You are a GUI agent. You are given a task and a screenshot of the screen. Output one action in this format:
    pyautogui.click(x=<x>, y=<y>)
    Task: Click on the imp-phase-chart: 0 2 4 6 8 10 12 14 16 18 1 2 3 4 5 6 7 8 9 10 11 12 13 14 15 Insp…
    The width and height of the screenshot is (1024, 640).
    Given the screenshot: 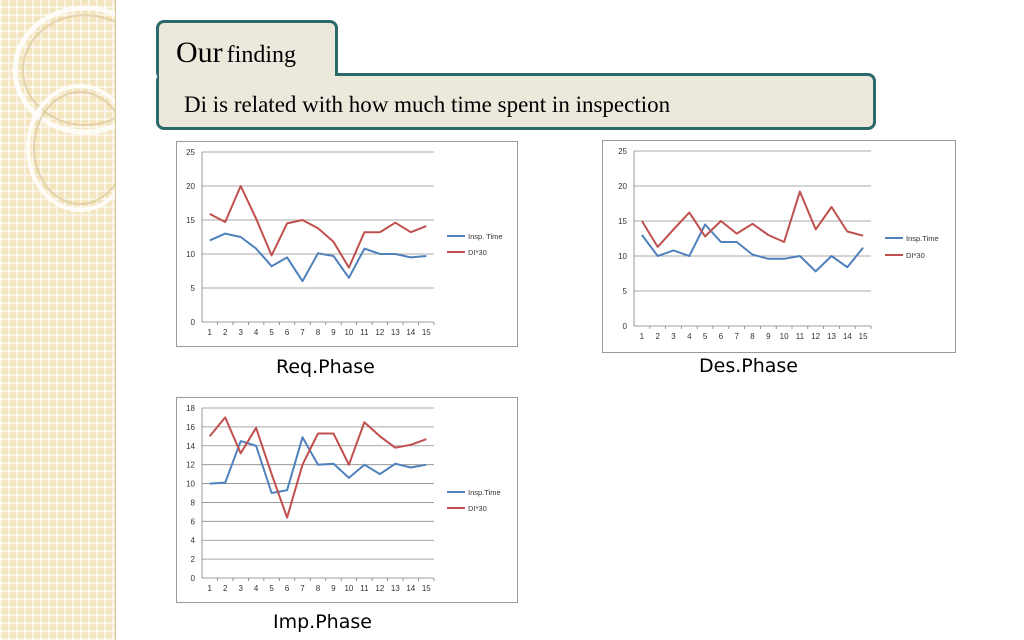 What is the action you would take?
    pyautogui.click(x=347, y=500)
    